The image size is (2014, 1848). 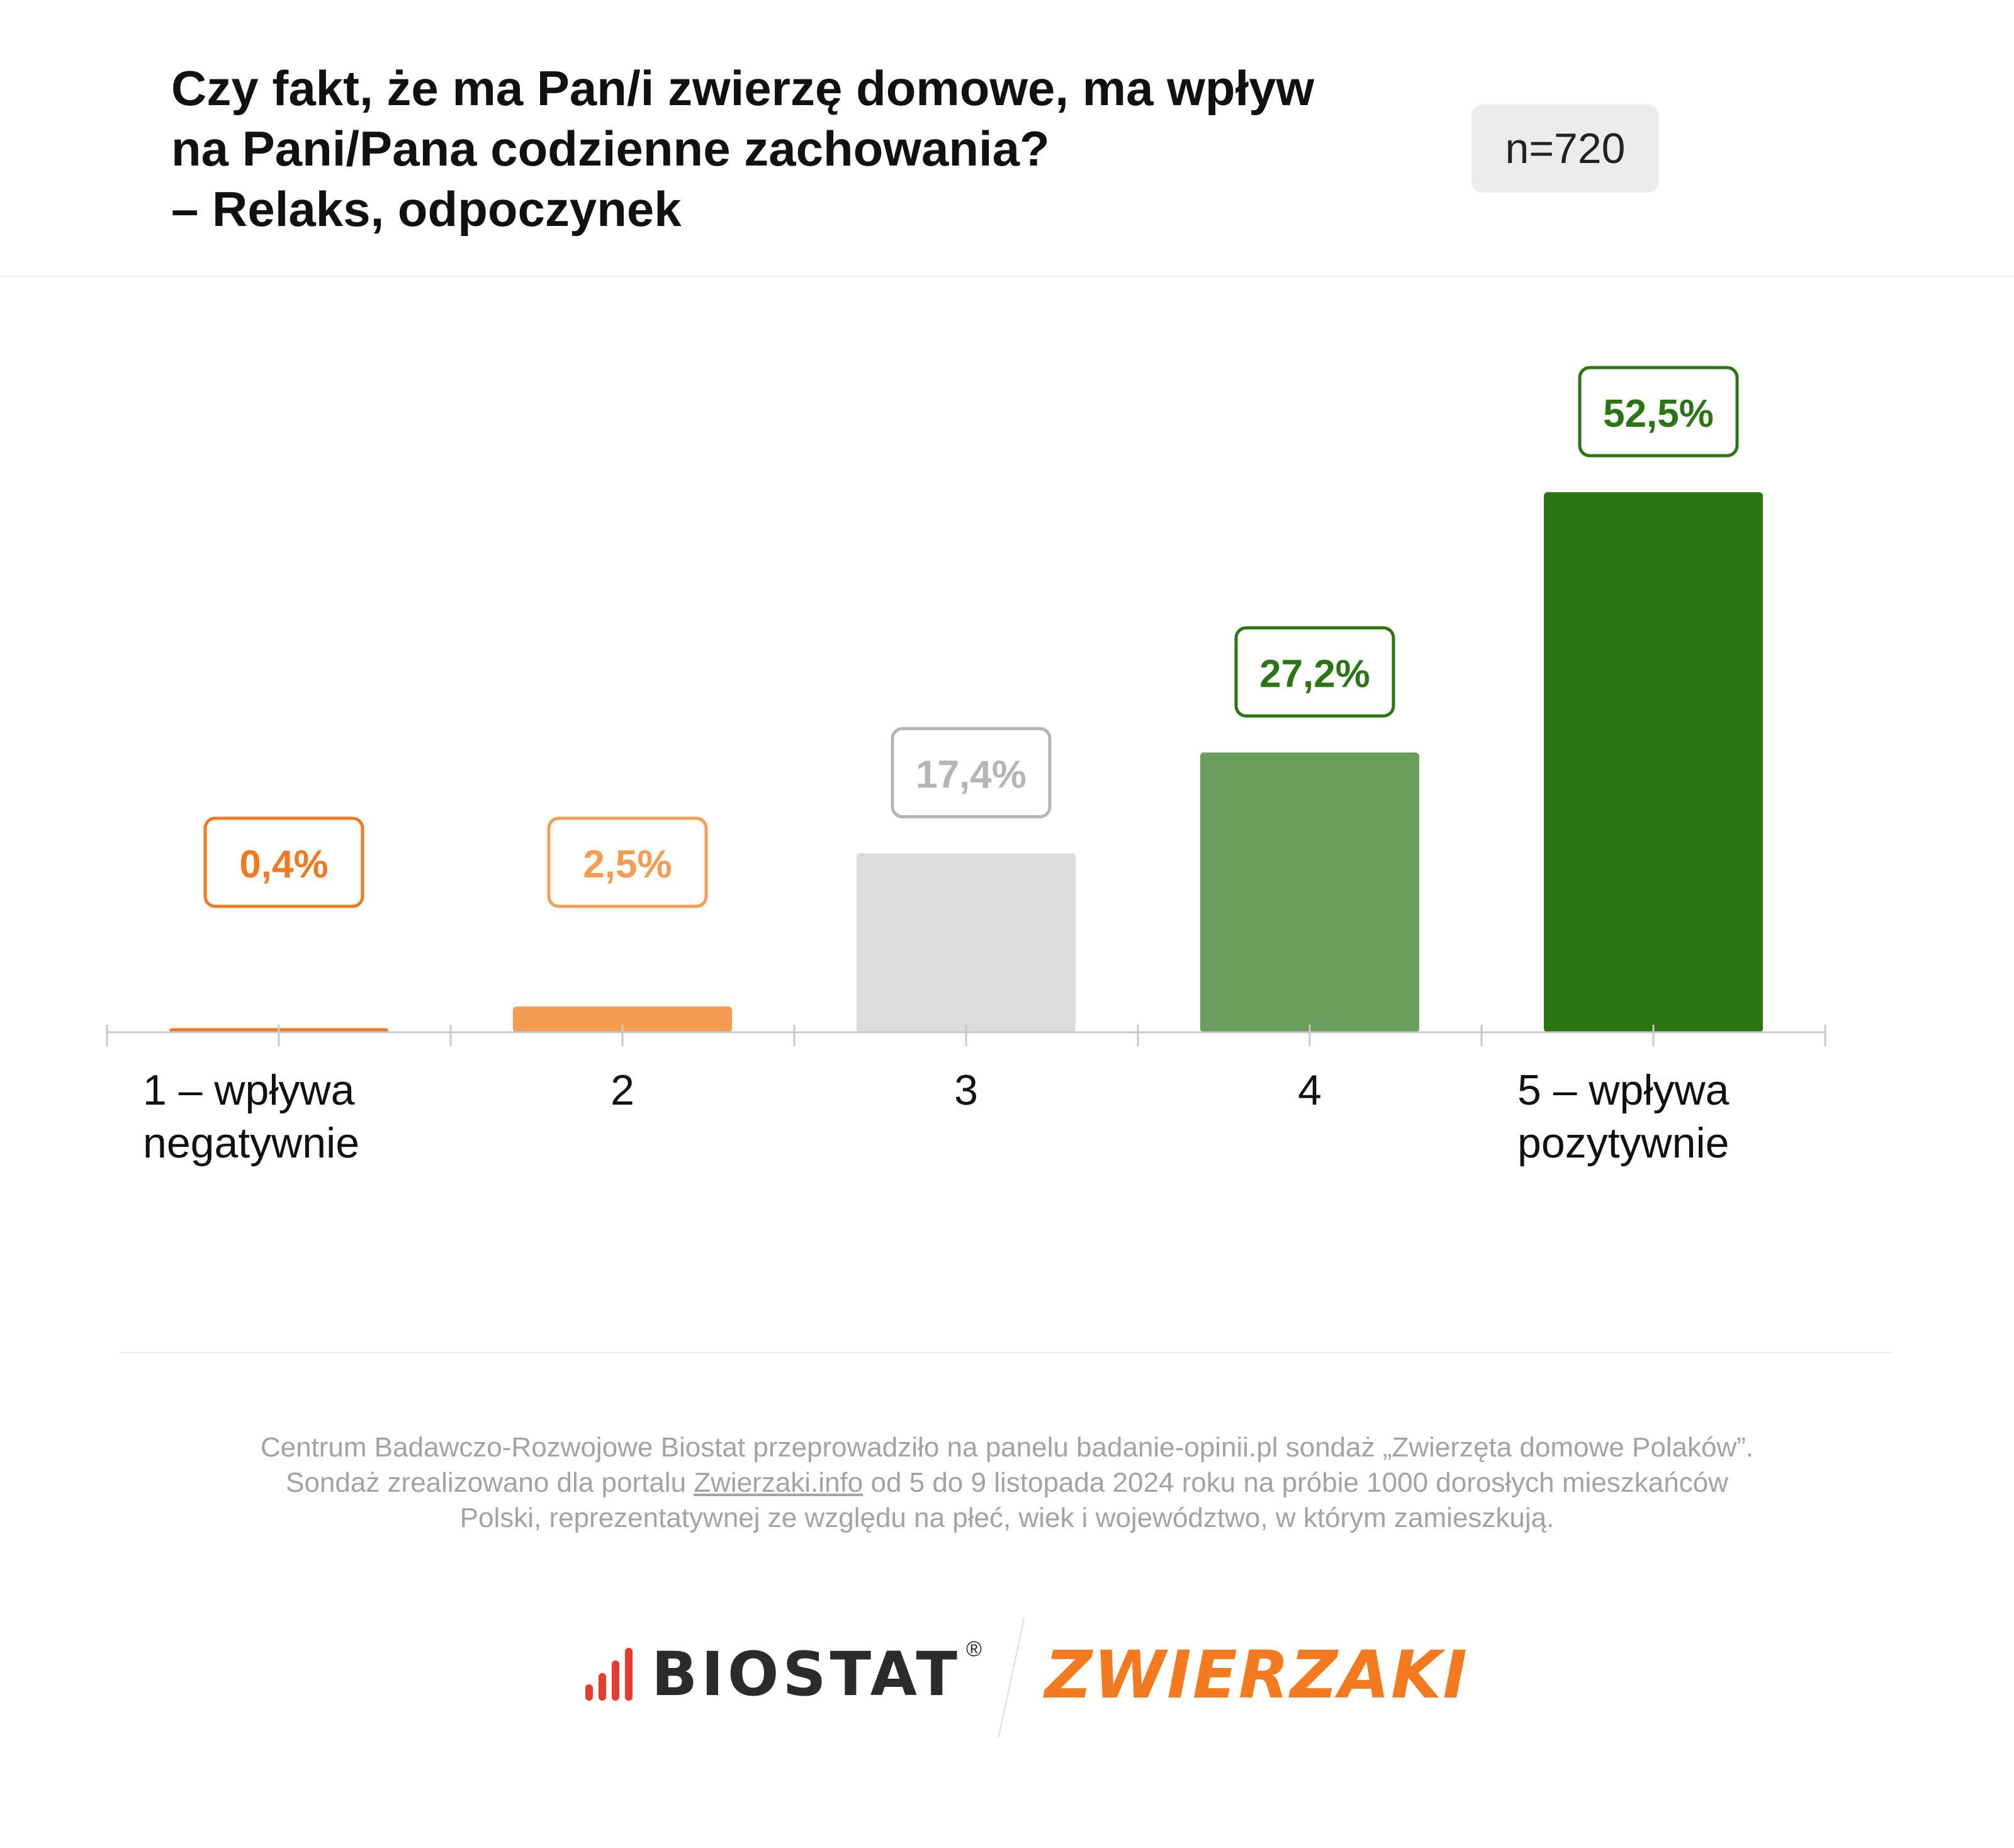 I want to click on title-line-3: – Relaks, odpoczynek, so click(x=426, y=209).